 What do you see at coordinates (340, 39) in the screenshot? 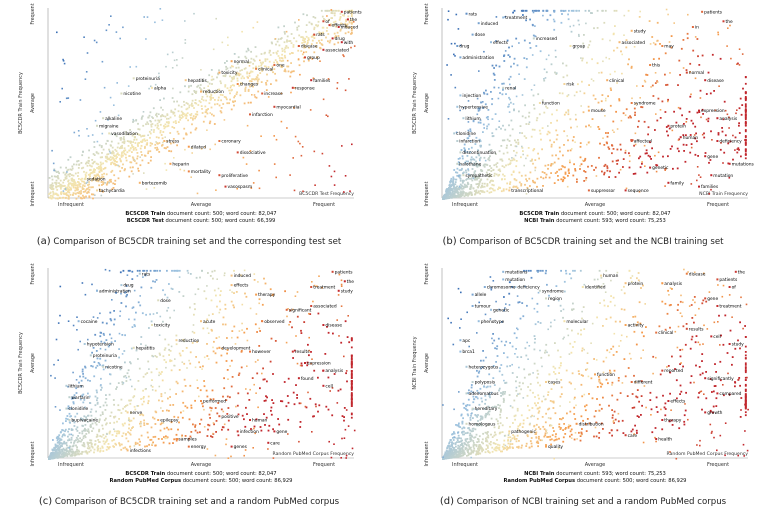
I see `point-label: drug` at bounding box center [340, 39].